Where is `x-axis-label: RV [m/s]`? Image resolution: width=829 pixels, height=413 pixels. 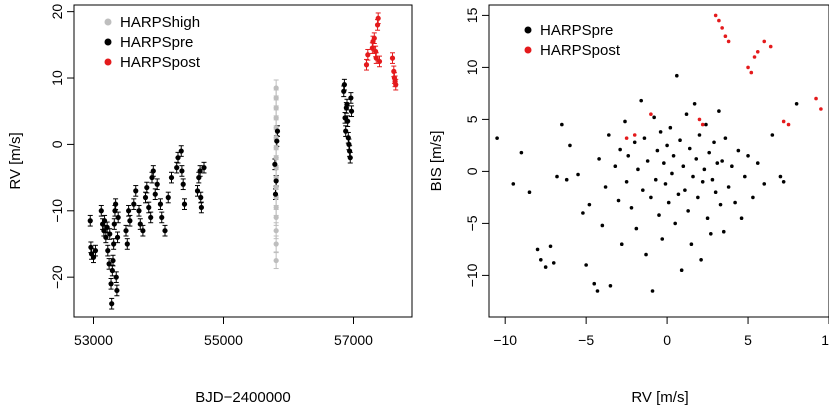 x-axis-label: RV [m/s] is located at coordinates (659, 397).